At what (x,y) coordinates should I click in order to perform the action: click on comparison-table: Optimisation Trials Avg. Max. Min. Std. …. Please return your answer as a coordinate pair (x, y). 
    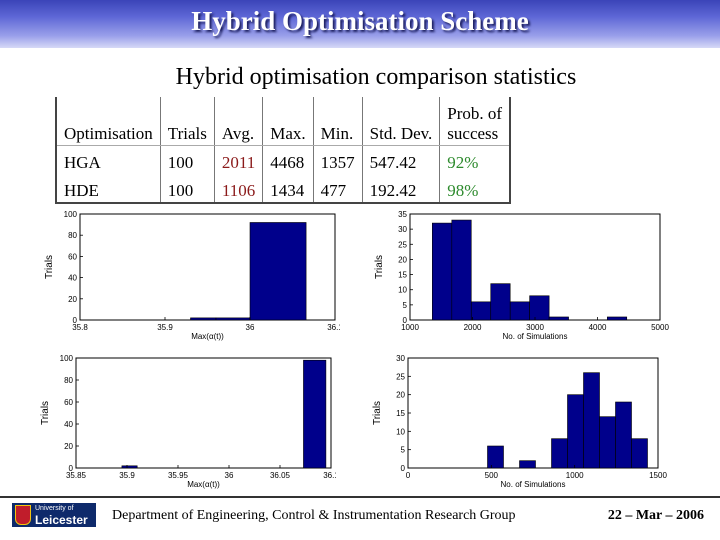
    Looking at the image, I should click on (283, 150).